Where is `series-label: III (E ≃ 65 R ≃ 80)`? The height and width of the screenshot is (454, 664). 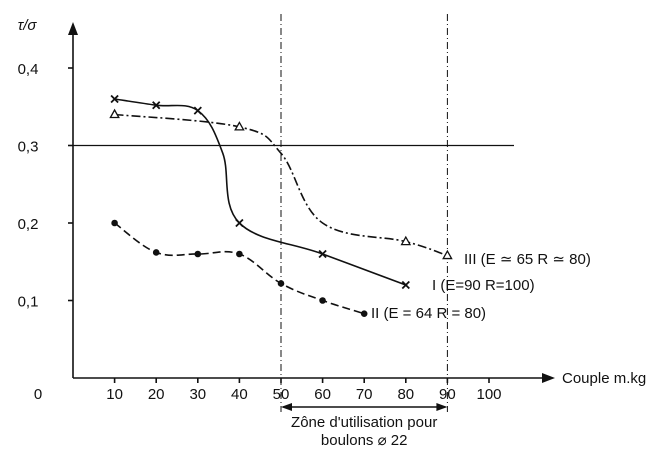
series-label: III (E ≃ 65 R ≃ 80) is located at coordinates (527, 259).